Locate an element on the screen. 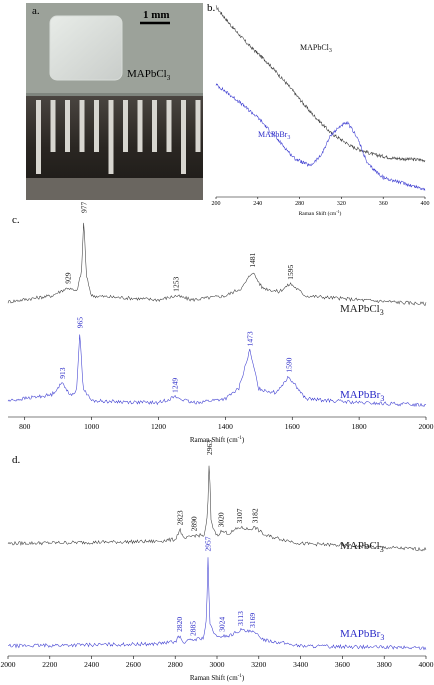  peak-label: 2885 is located at coordinates (193, 628).